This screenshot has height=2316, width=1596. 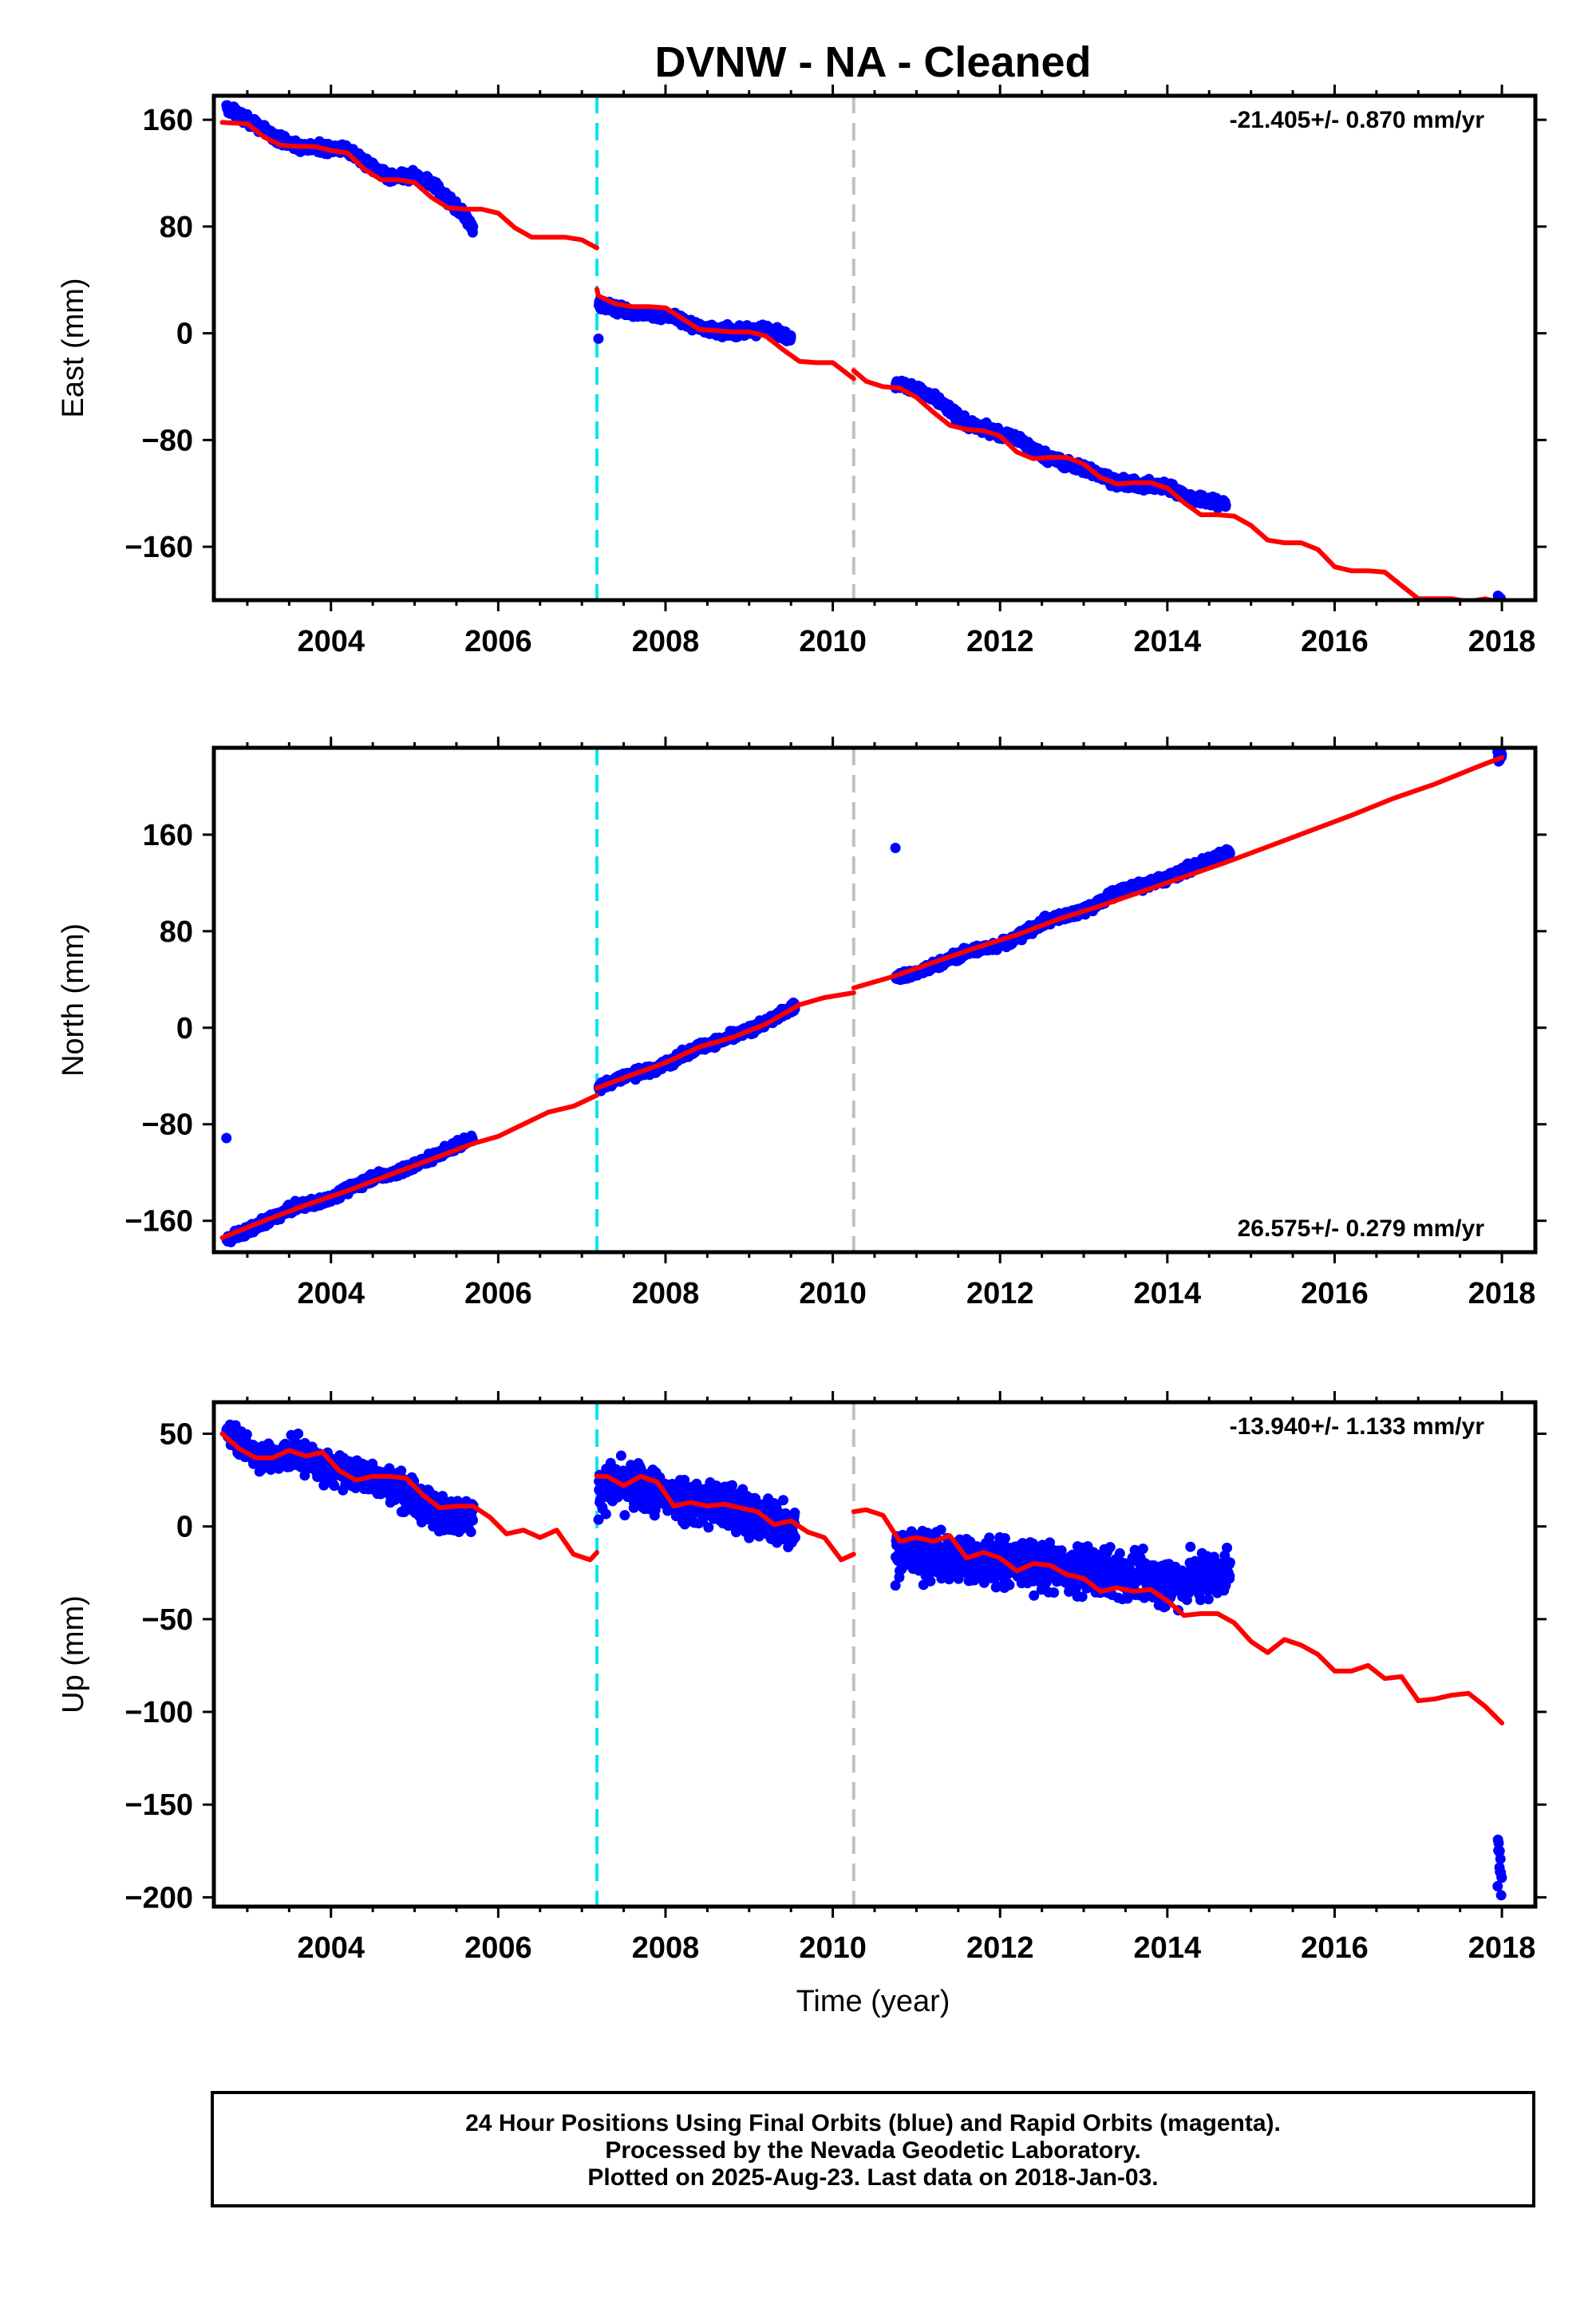 I want to click on figure-title: DVNW - NA - Cleaned, so click(x=873, y=62).